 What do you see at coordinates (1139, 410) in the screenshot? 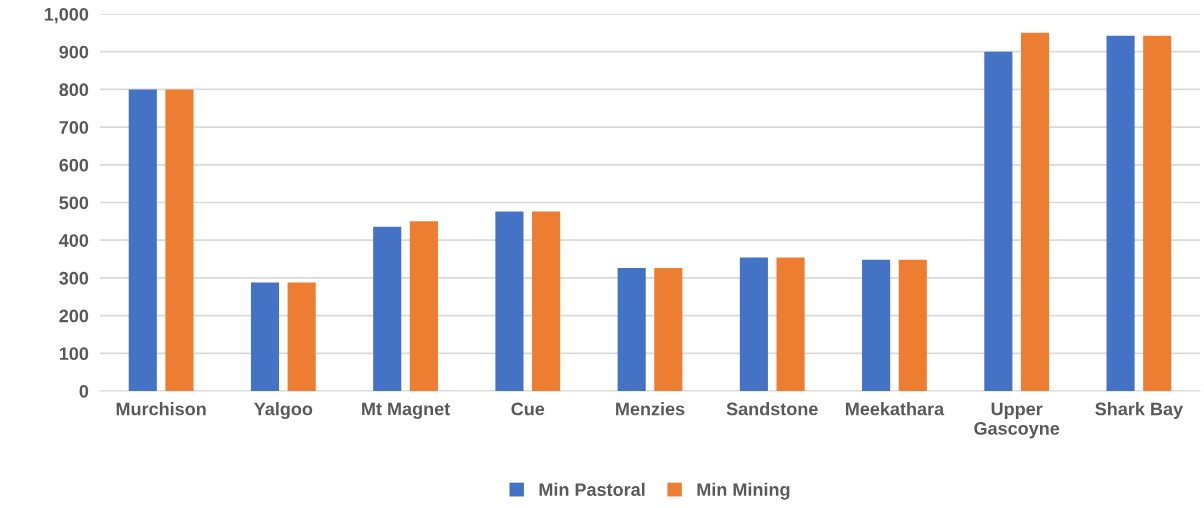
I see `x-tick-label: Shark Bay` at bounding box center [1139, 410].